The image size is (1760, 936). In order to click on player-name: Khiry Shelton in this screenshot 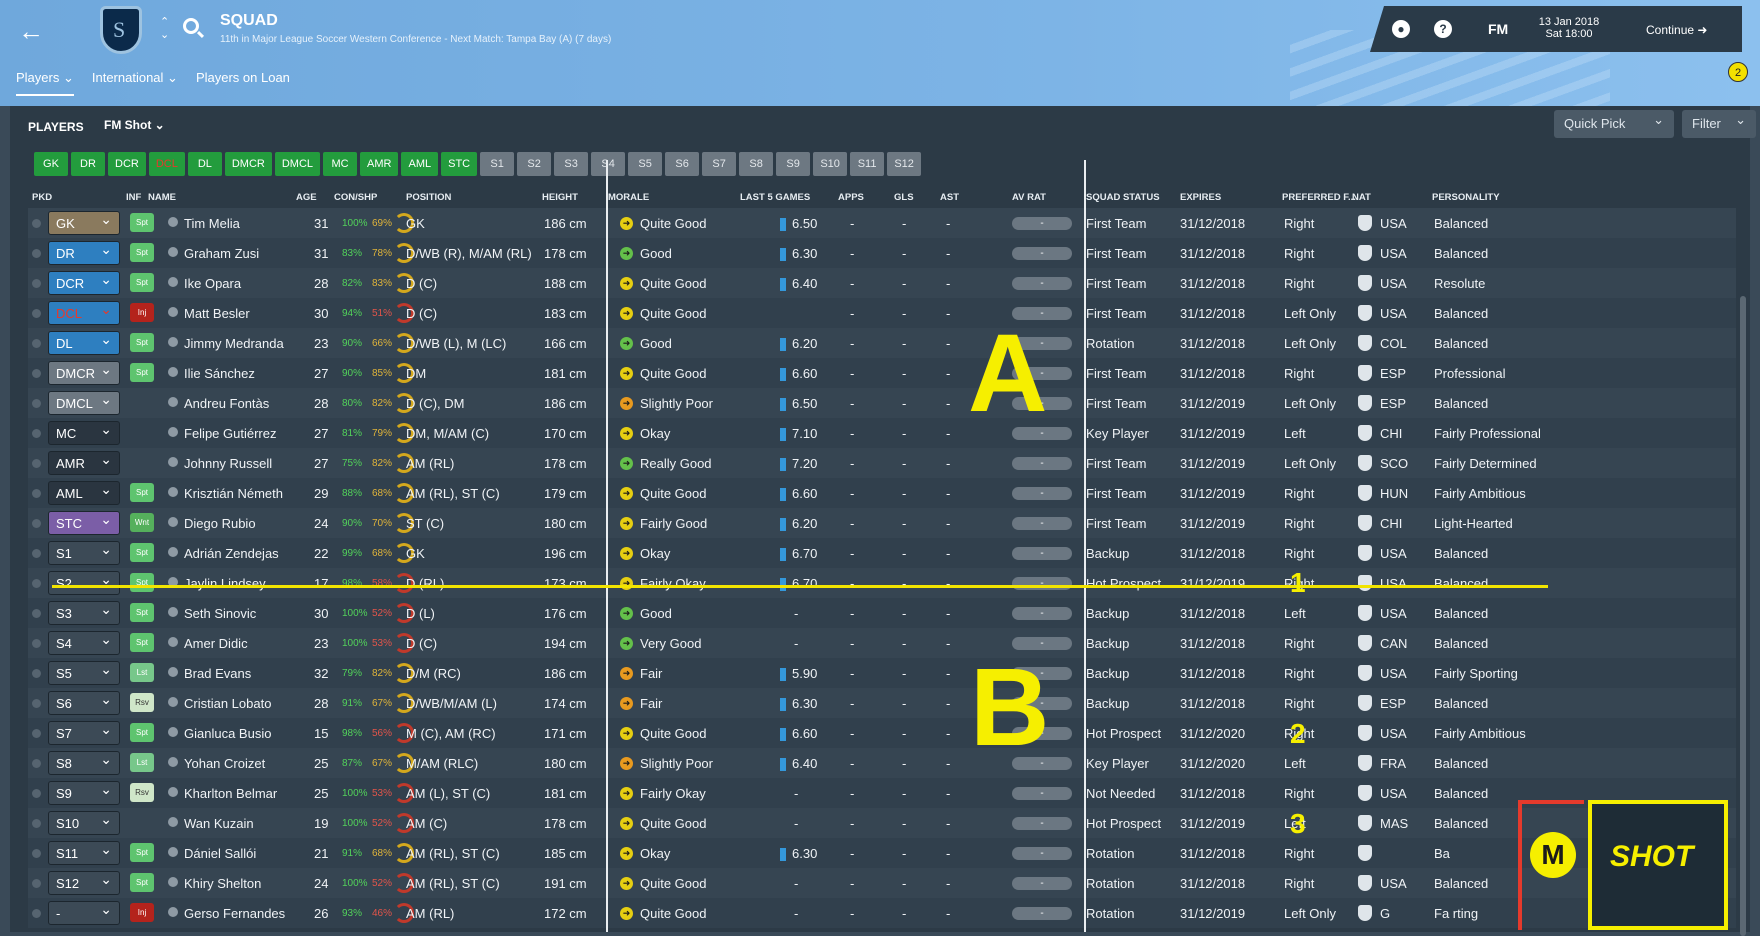, I will do `click(223, 883)`.